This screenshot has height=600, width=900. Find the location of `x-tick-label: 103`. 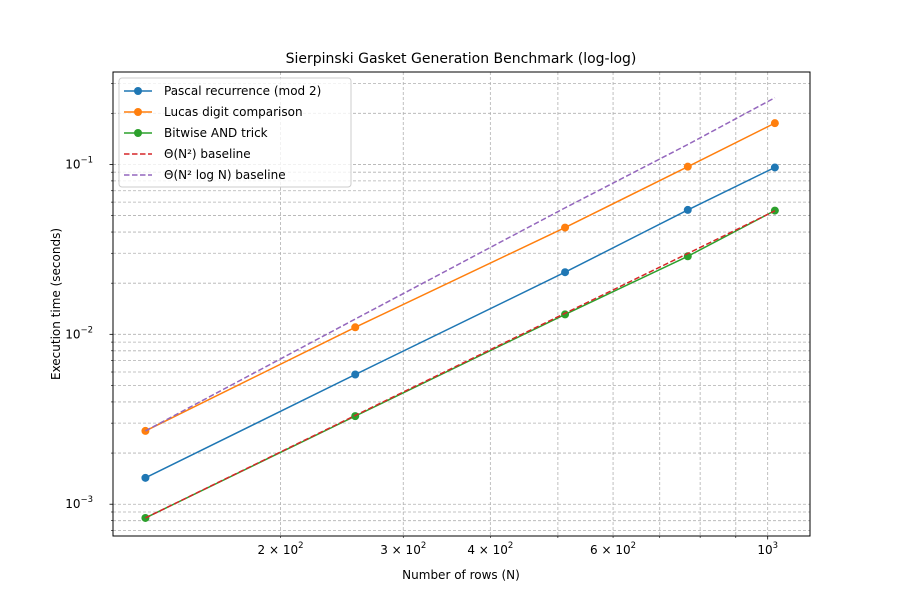

x-tick-label: 103 is located at coordinates (767, 549).